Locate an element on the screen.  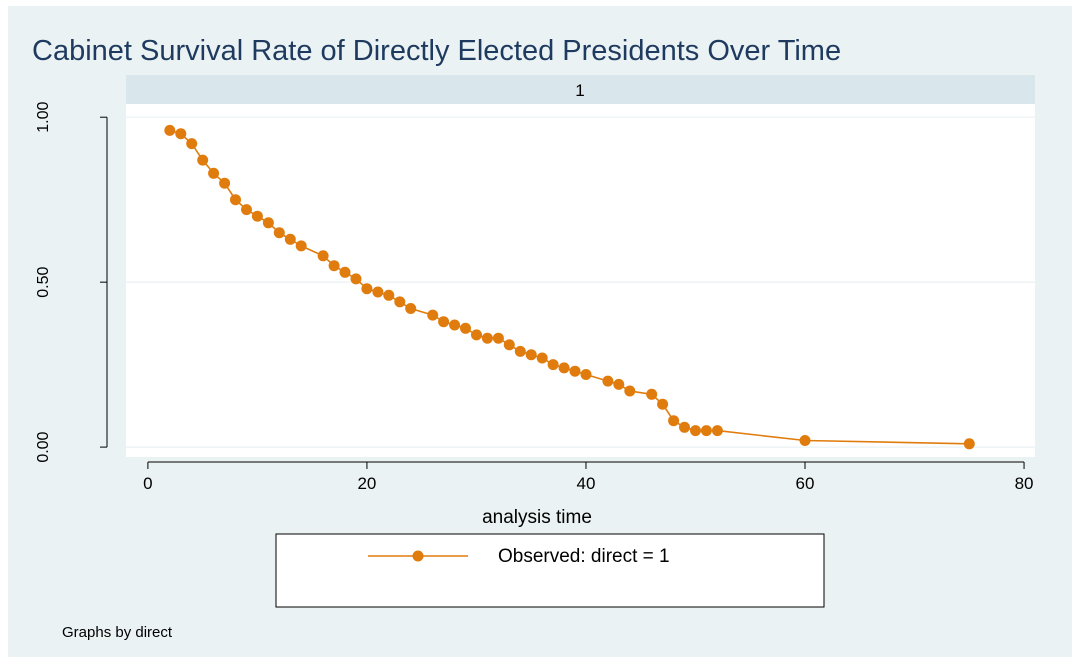
y-tick-label: 0.50 is located at coordinates (43, 281).